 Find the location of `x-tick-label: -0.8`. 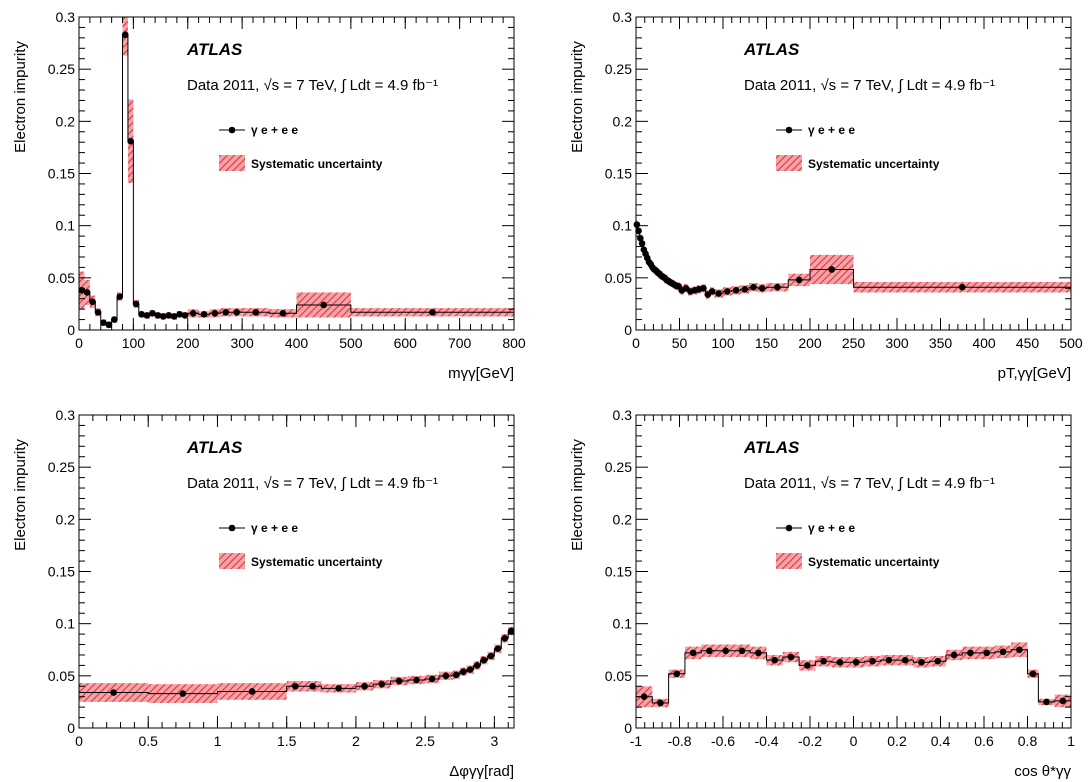

x-tick-label: -0.8 is located at coordinates (679, 741).